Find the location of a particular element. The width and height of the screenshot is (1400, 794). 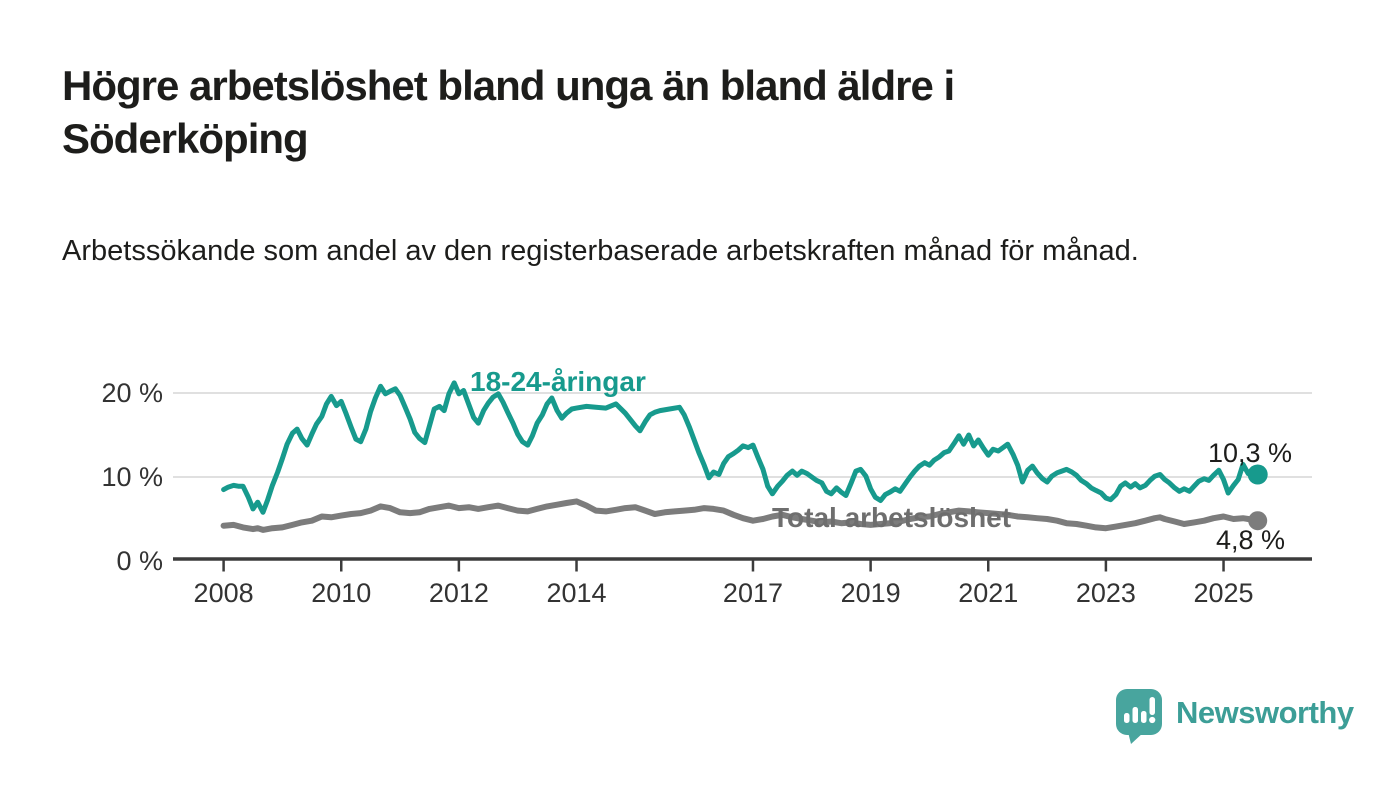

end-value-label-18-24: 10,3 % is located at coordinates (1249, 453).